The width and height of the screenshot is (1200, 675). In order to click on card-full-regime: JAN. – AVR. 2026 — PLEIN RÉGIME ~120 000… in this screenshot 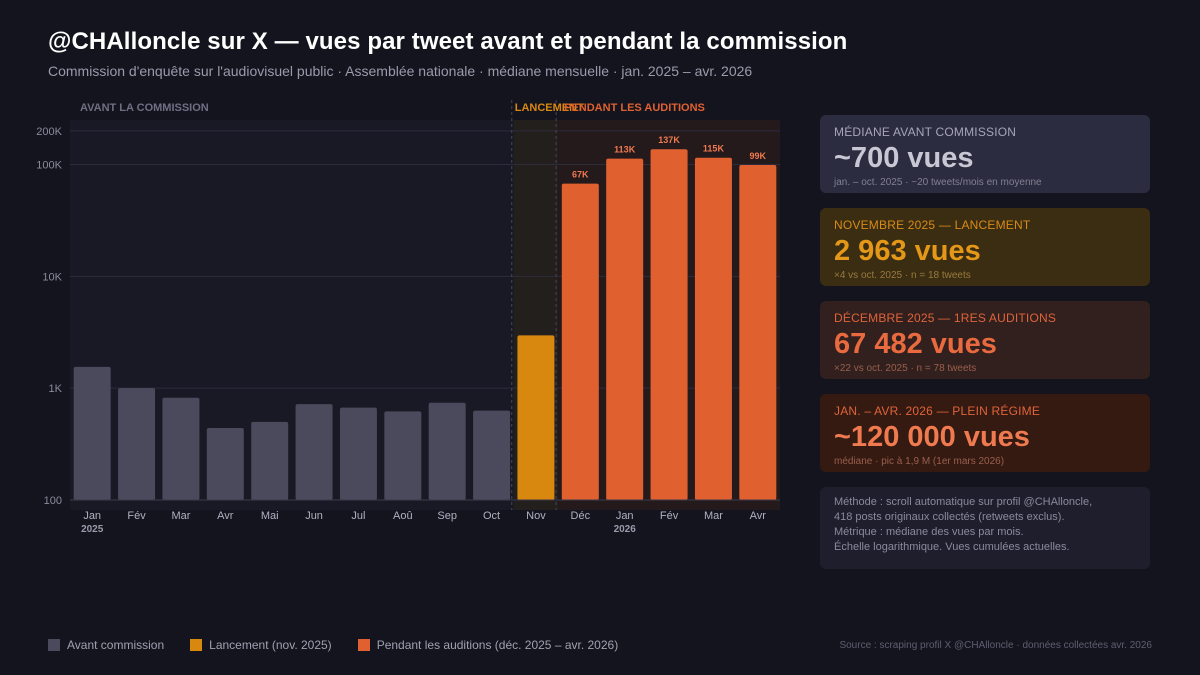, I will do `click(985, 433)`.